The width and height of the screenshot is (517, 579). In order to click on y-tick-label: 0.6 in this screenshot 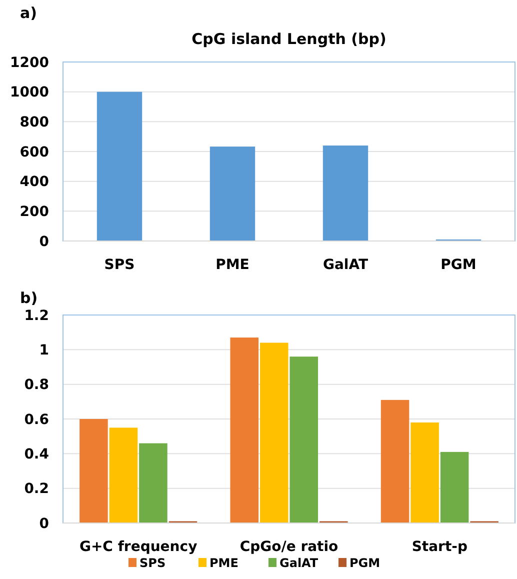, I will do `click(36, 420)`.